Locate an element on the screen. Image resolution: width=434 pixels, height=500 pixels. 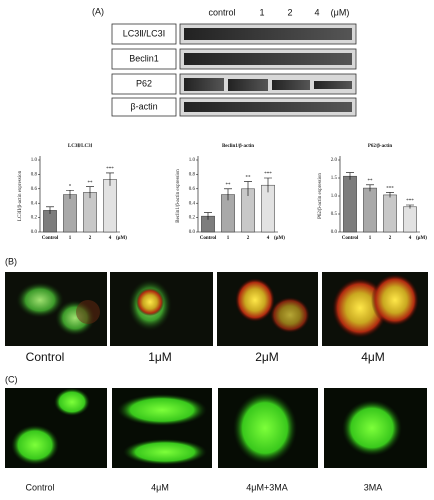
y-axis-label: LC3II/β-actin expression is located at coordinates (20, 195).